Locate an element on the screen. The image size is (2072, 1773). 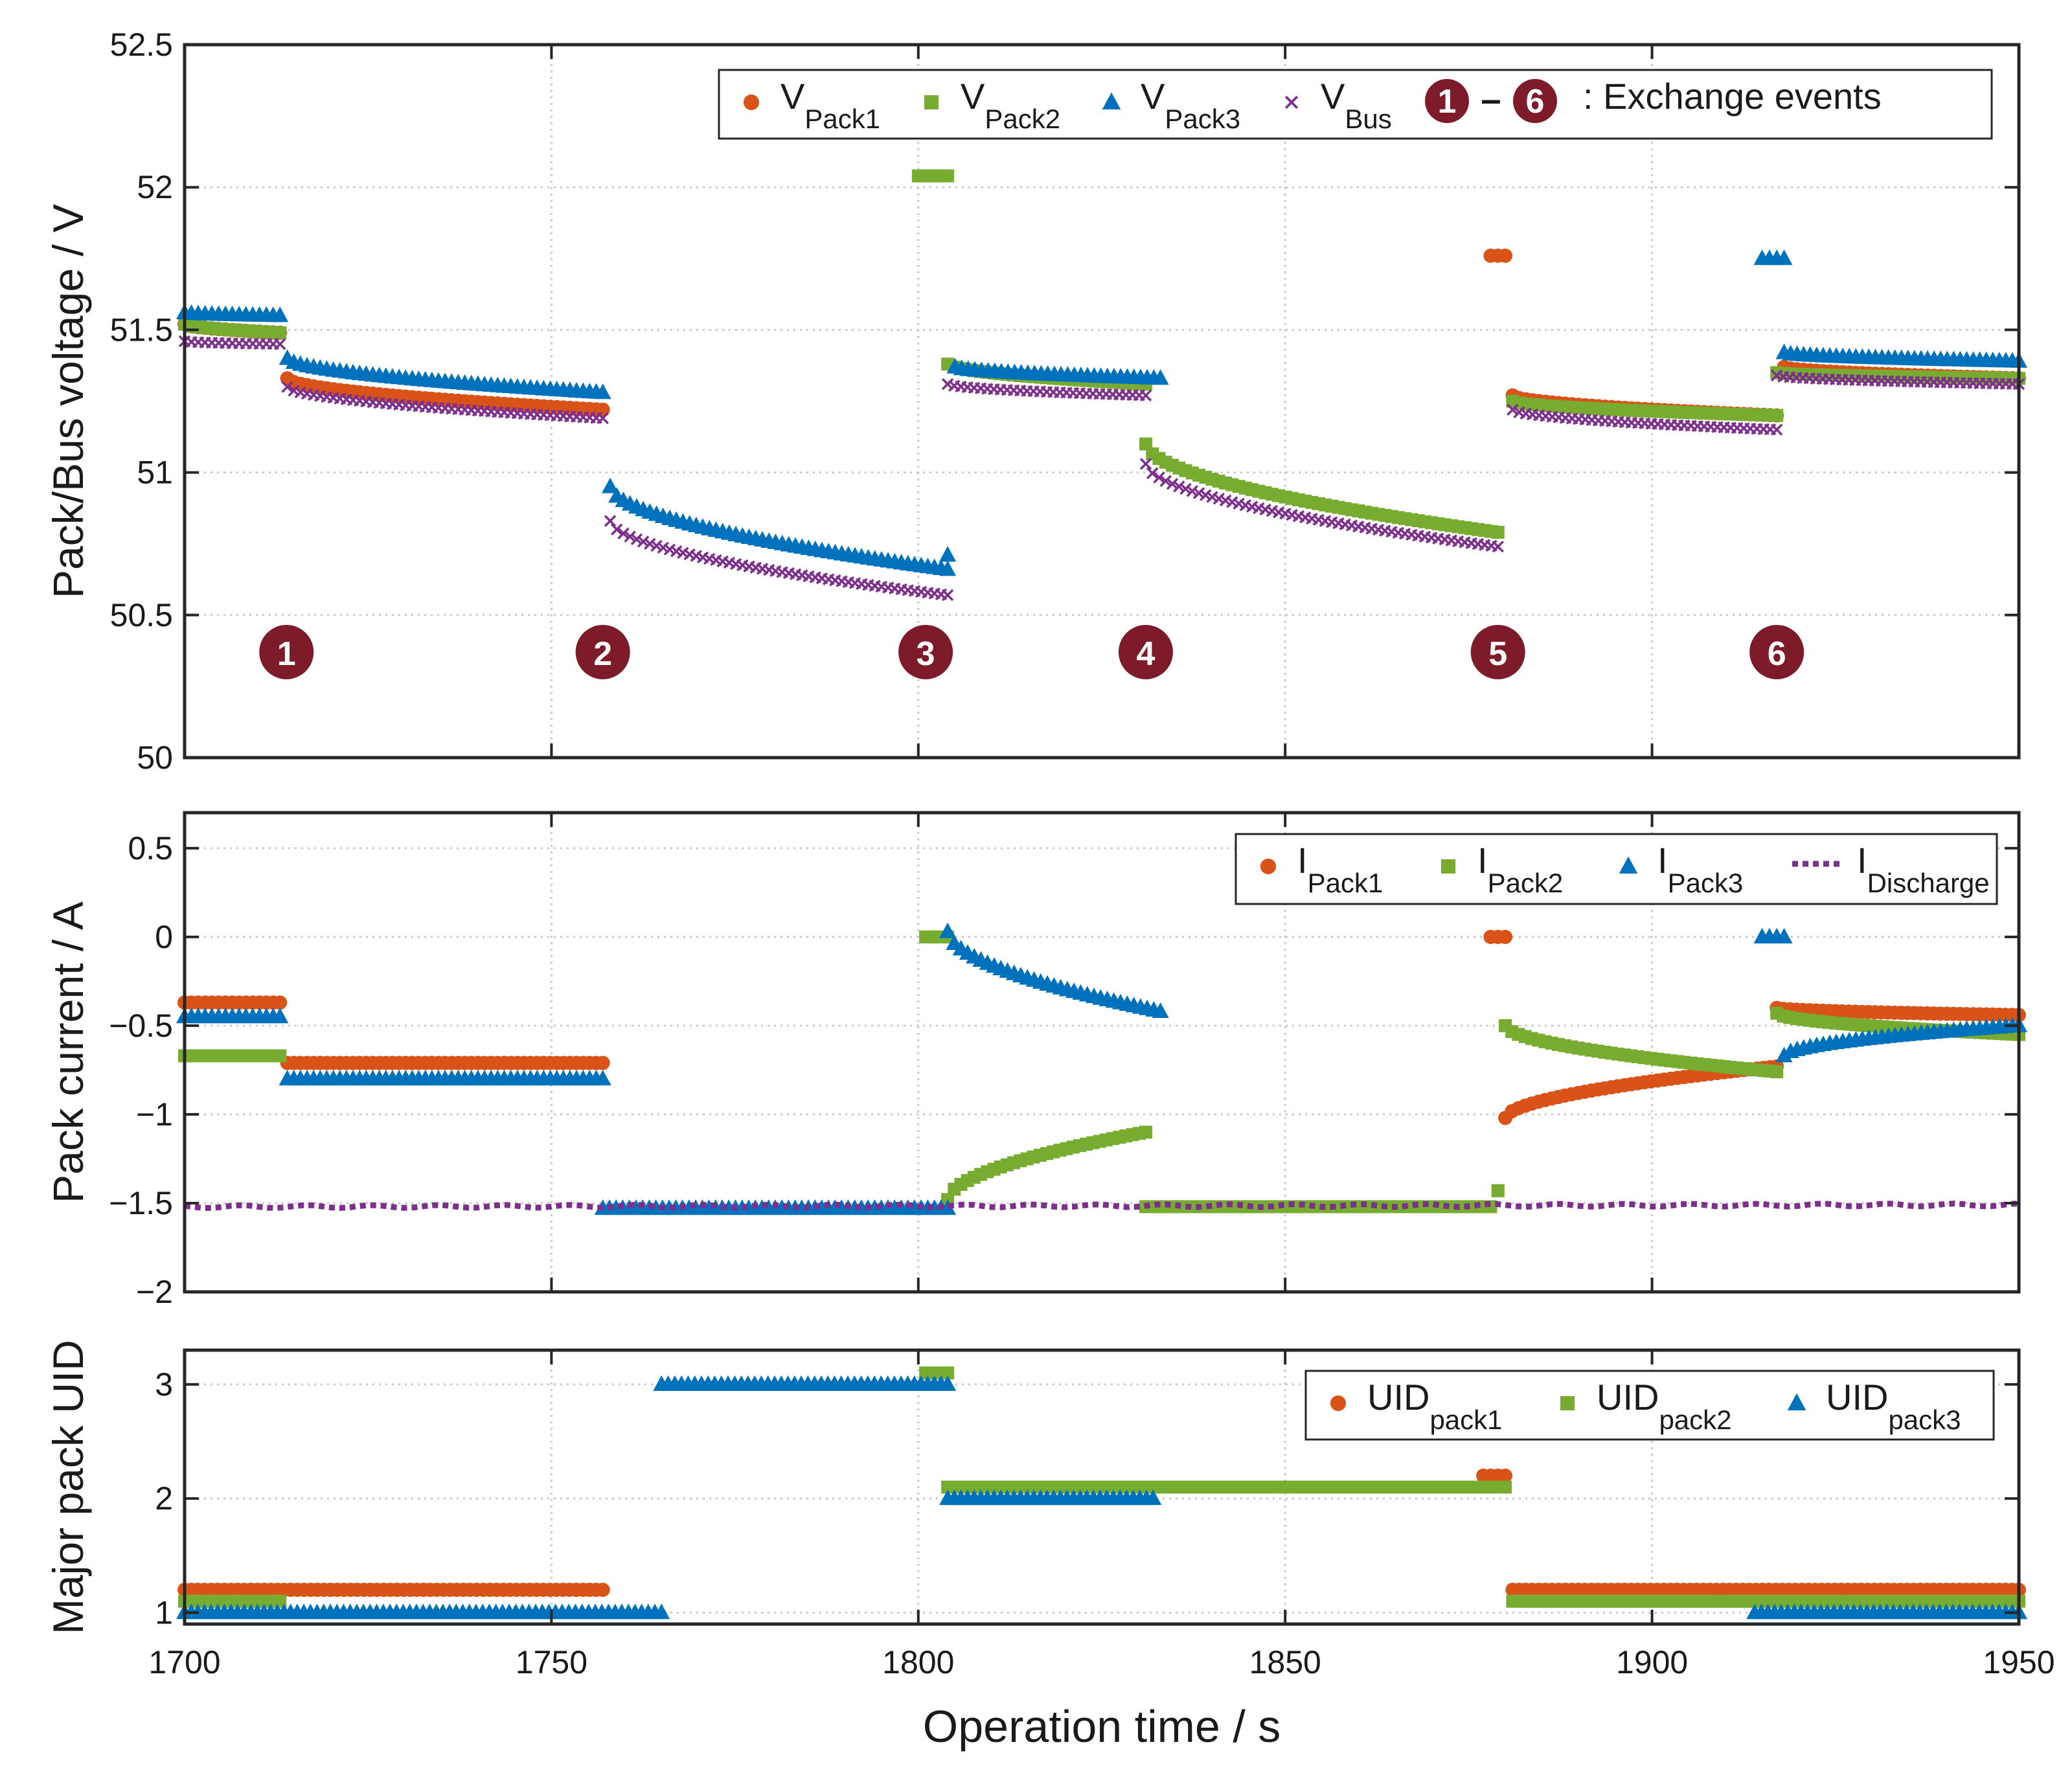
event-badge-label: 4 is located at coordinates (1146, 654).